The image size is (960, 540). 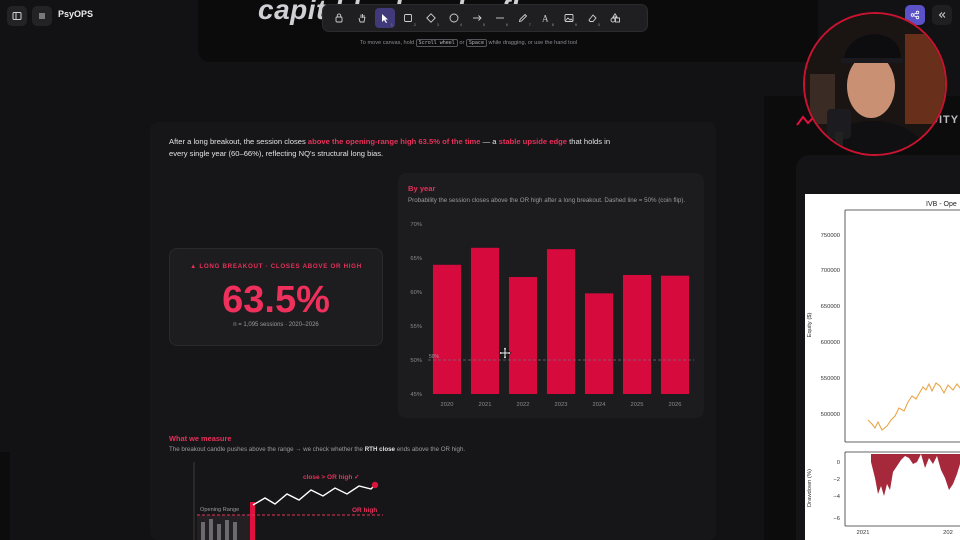 I want to click on y-tick-label: 50%, so click(x=416, y=361).